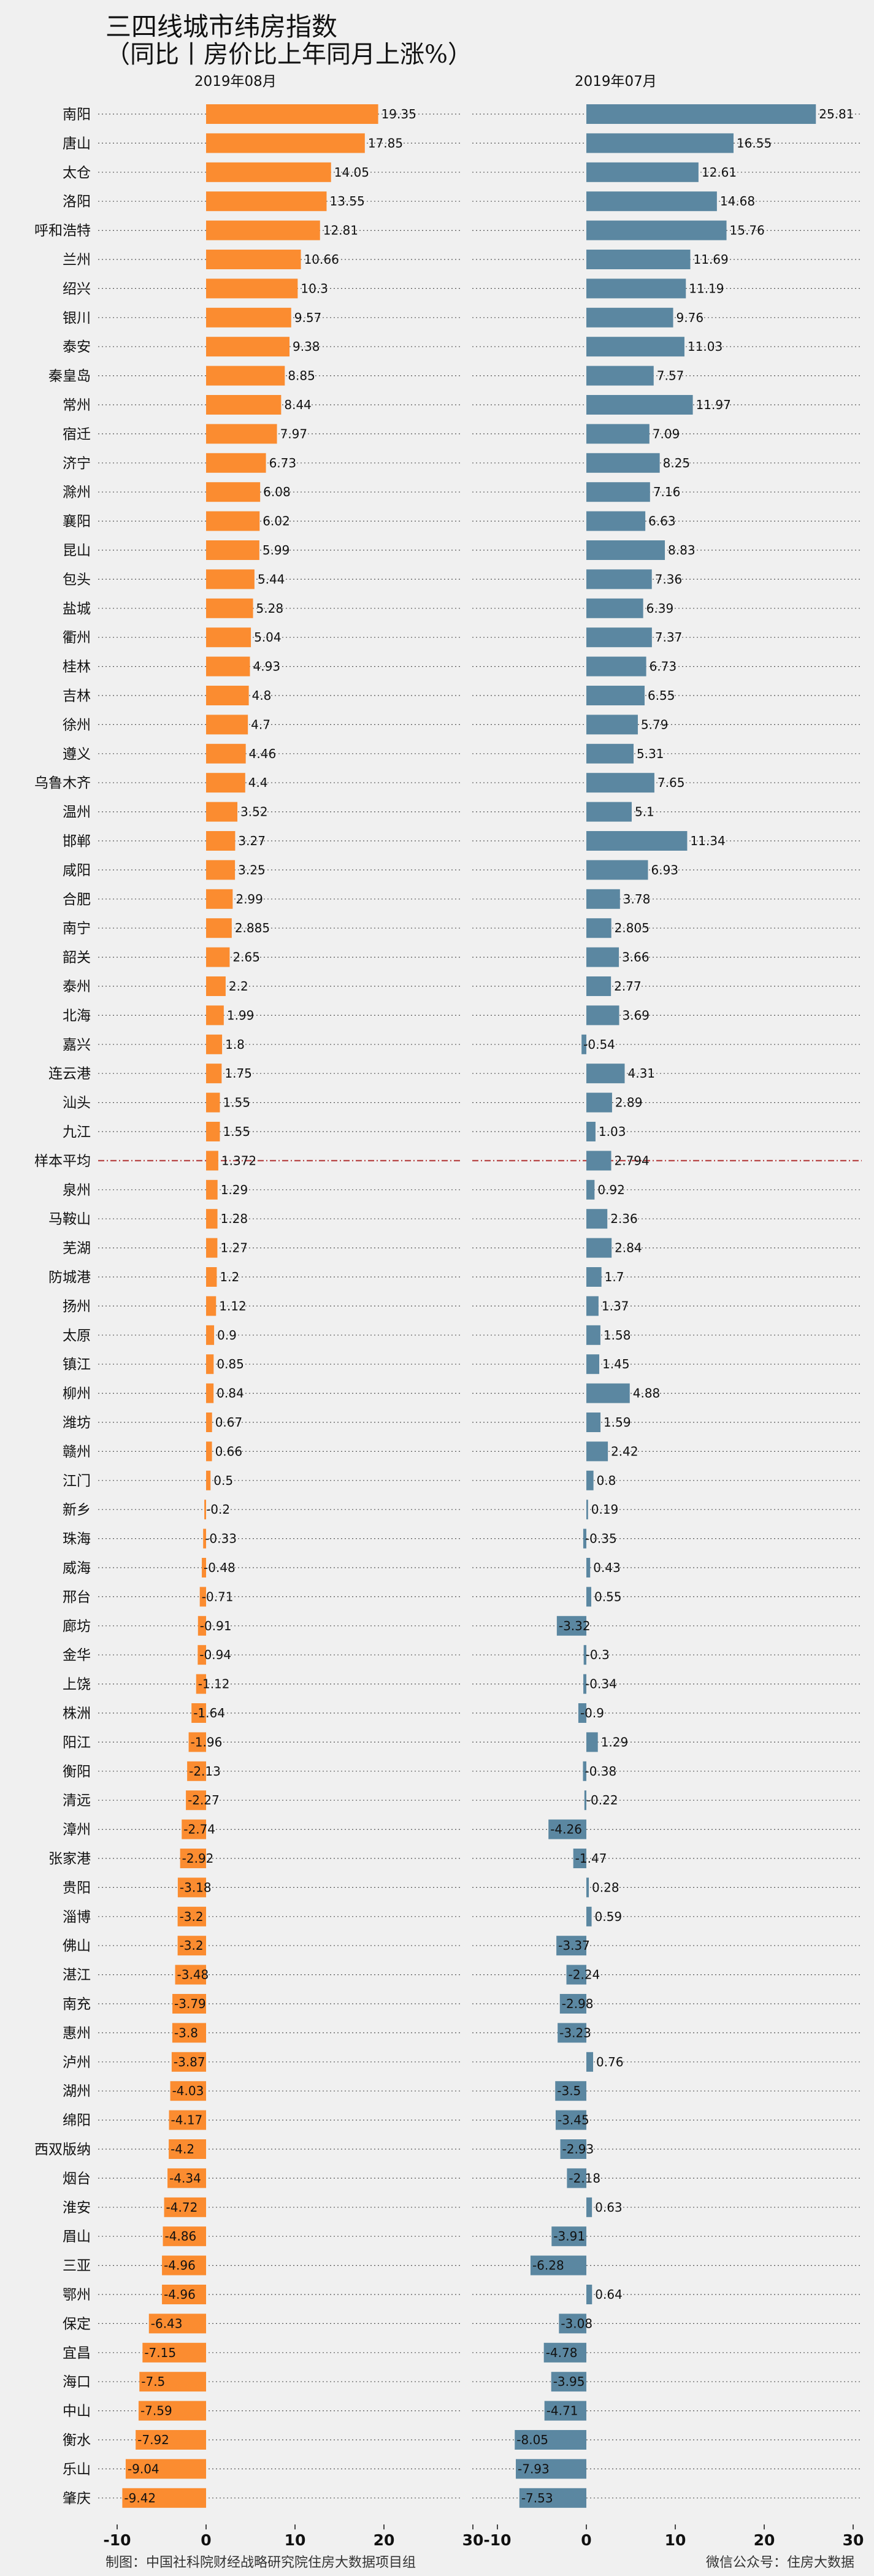 Image resolution: width=874 pixels, height=2576 pixels. I want to click on data-label: -0.91, so click(216, 1626).